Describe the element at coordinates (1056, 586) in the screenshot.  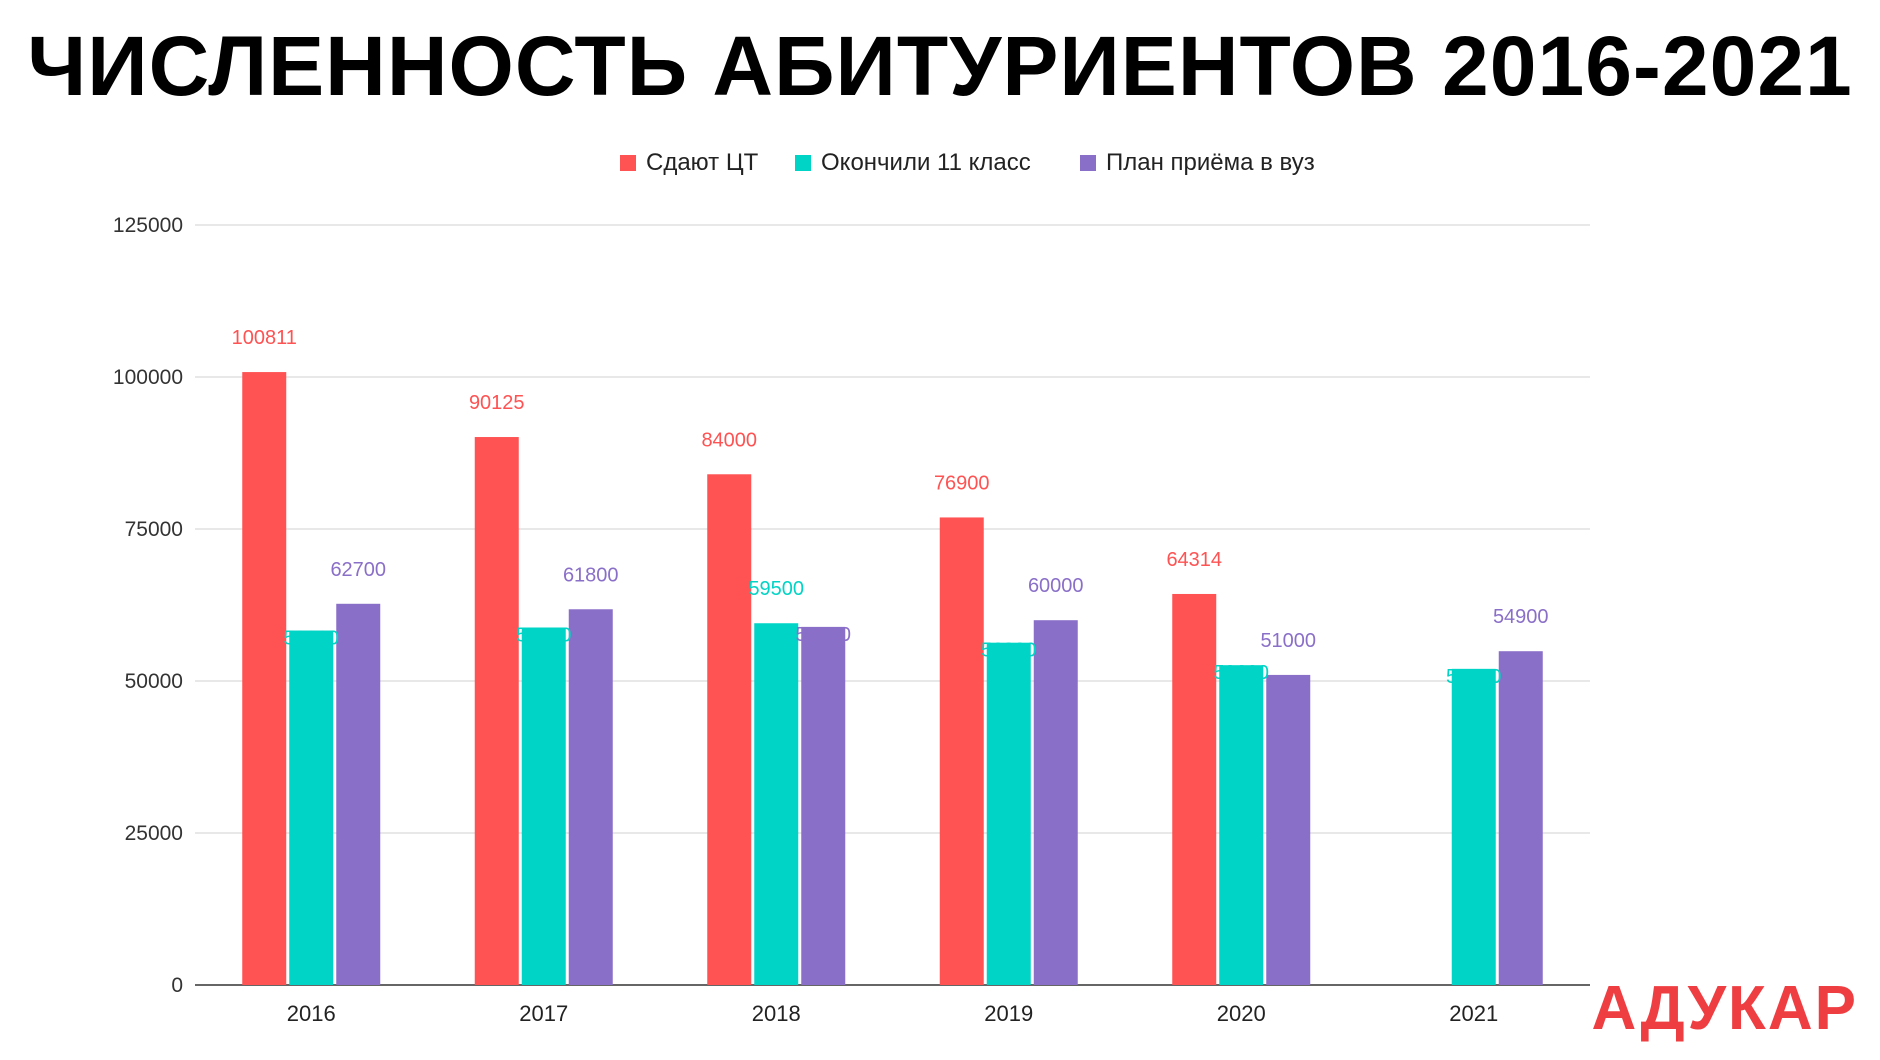
I see `data-label: 60000` at that location.